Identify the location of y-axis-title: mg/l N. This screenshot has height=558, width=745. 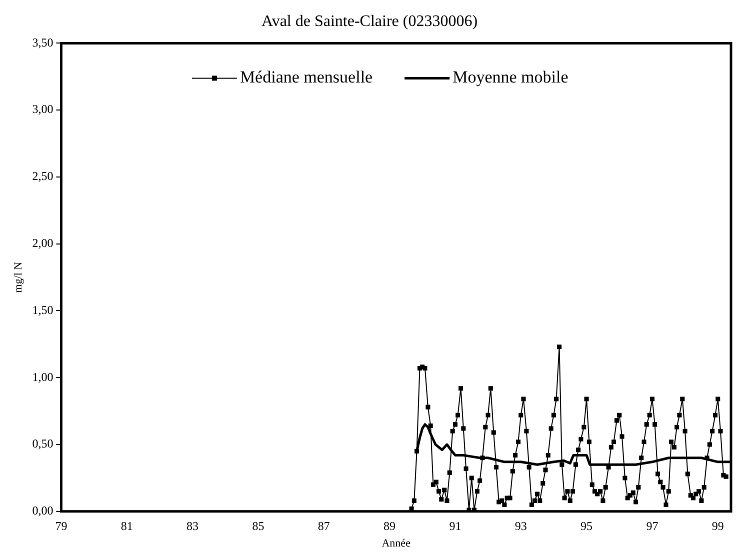
(18, 277).